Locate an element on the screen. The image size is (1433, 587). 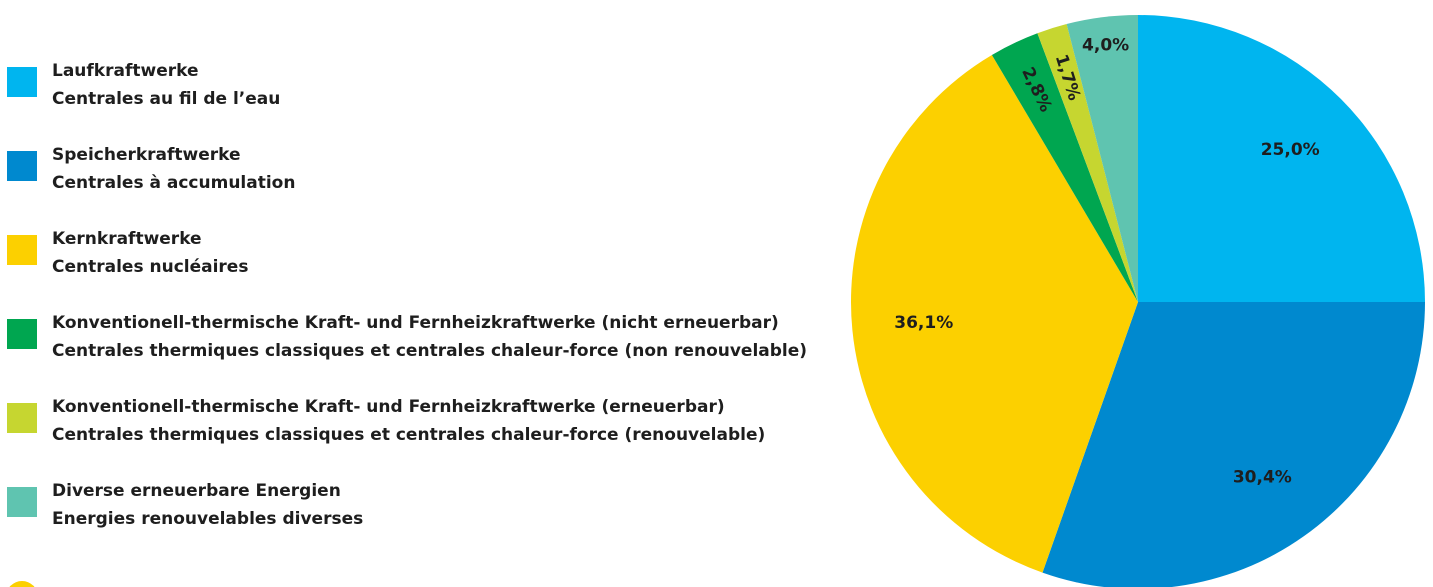
legend-label: Speicherkraftwerke is located at coordinates (146, 155).